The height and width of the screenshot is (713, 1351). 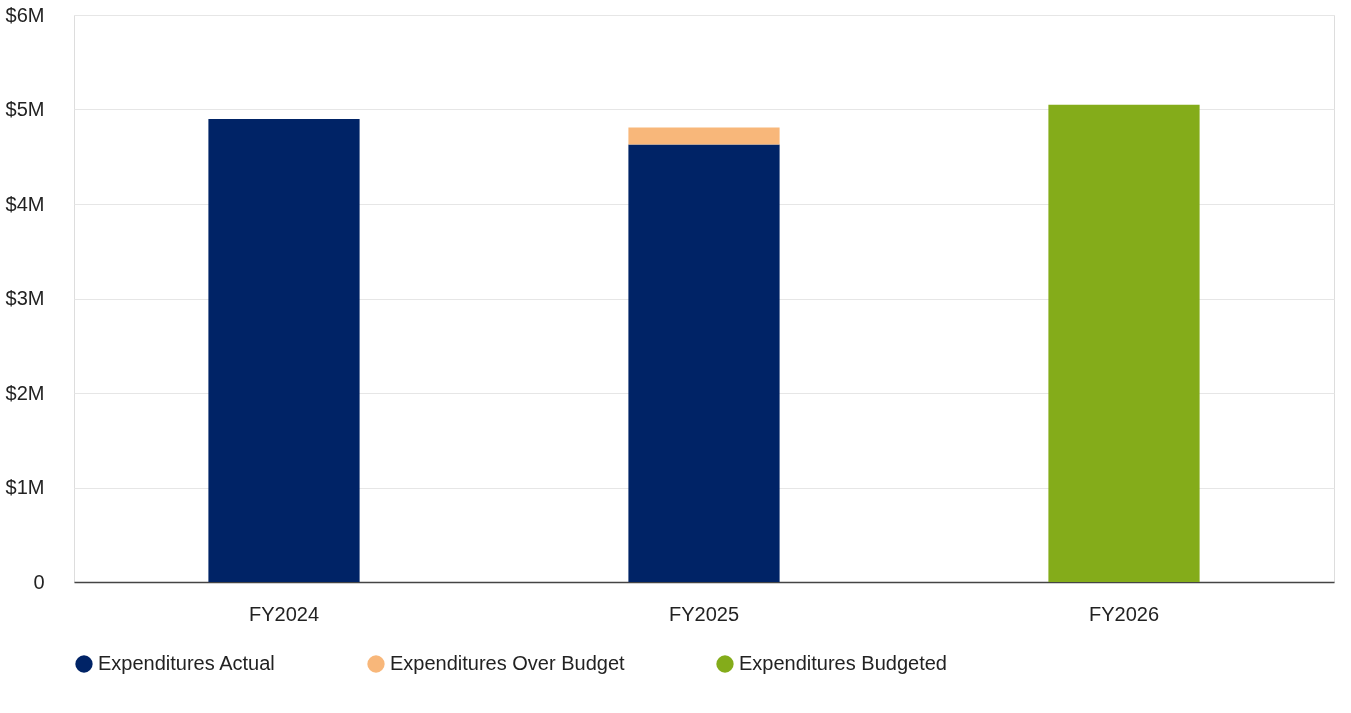 I want to click on y-tick-label: $3M, so click(x=25, y=298).